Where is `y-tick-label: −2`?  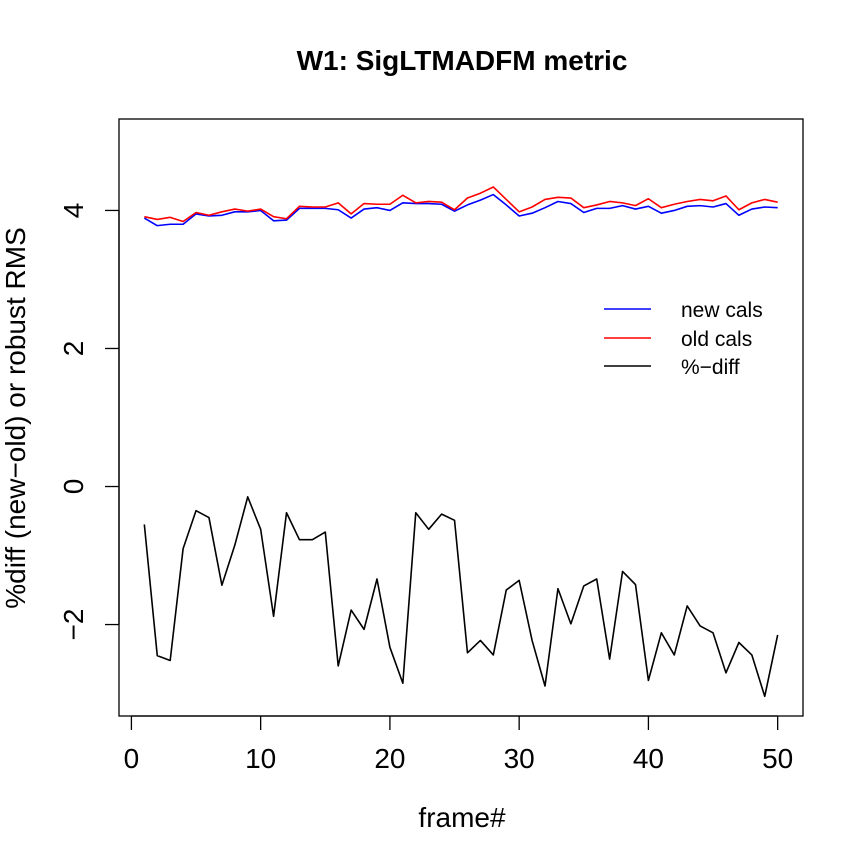
y-tick-label: −2 is located at coordinates (73, 625).